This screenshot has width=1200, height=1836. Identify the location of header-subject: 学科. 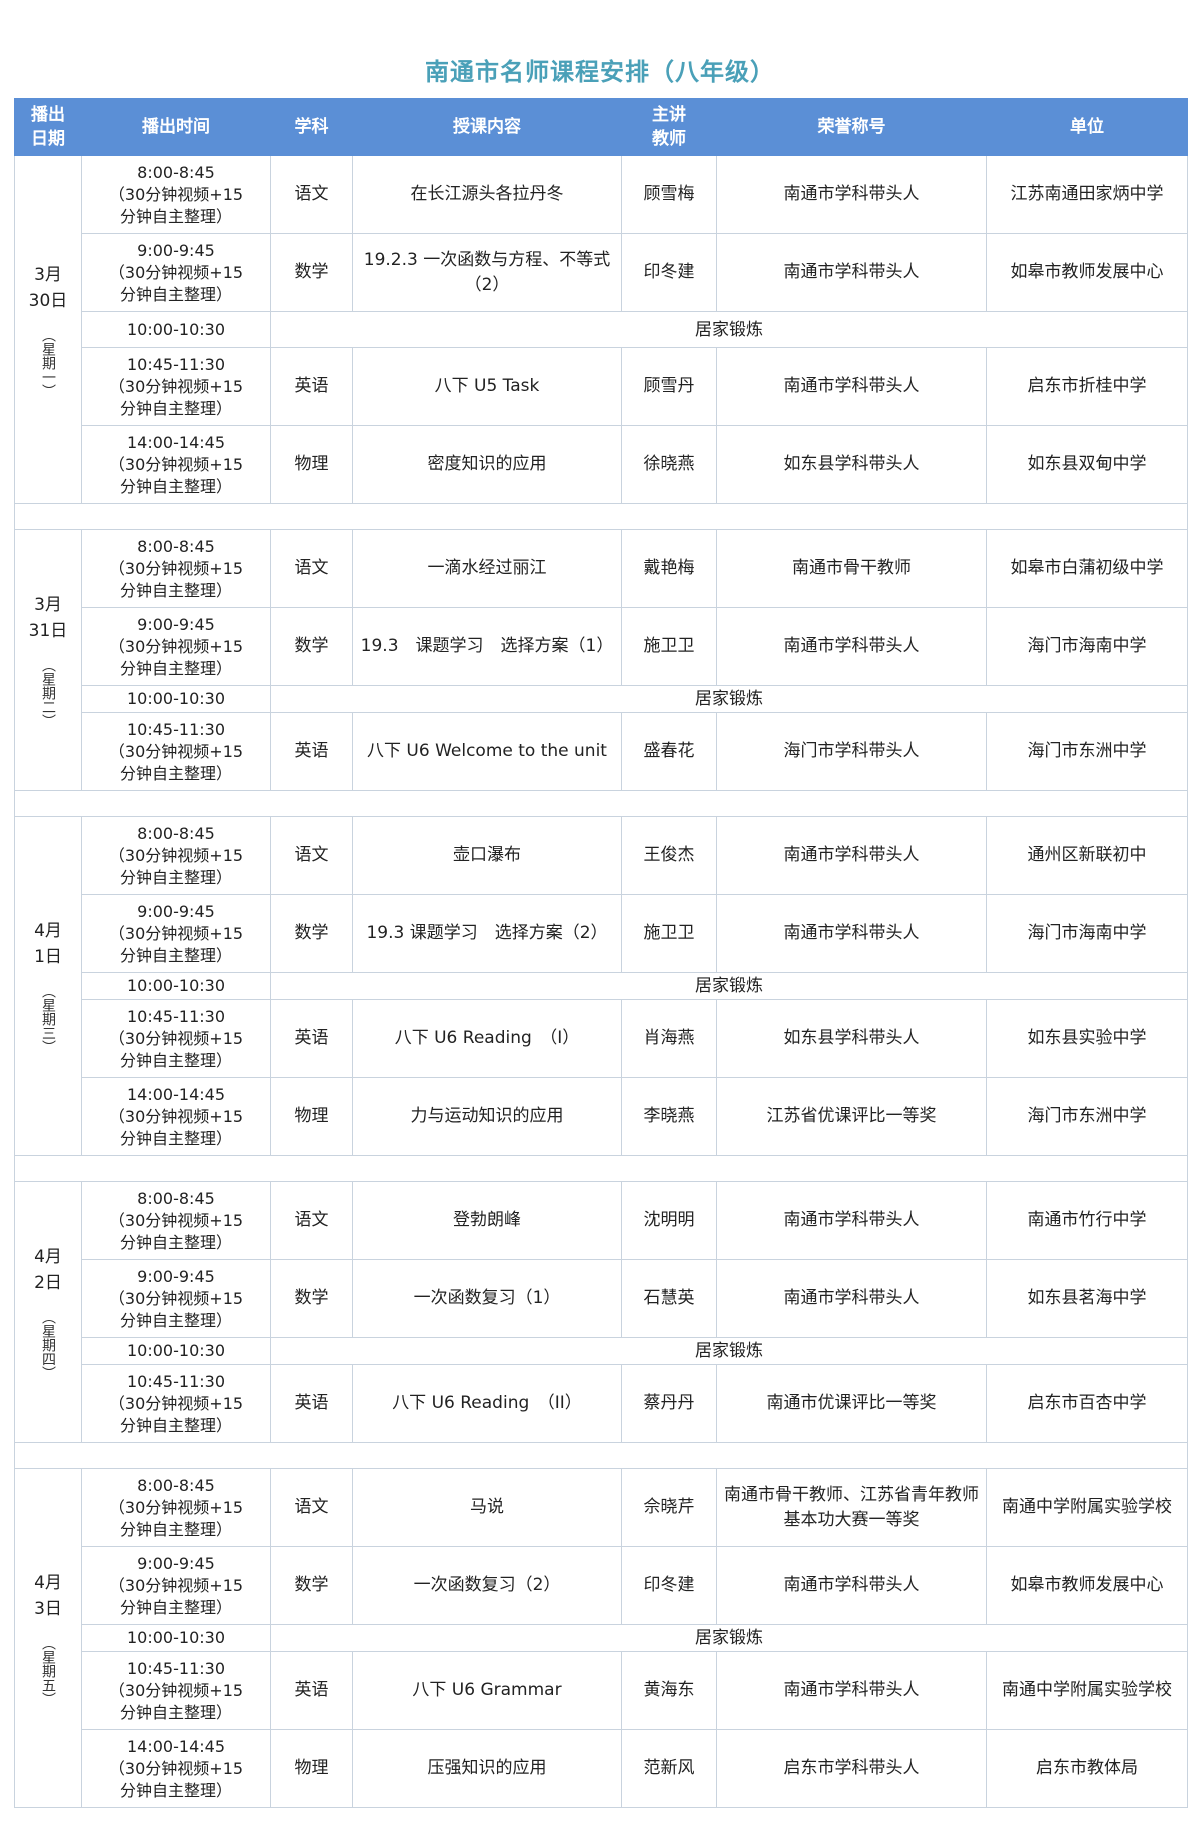
(311, 127).